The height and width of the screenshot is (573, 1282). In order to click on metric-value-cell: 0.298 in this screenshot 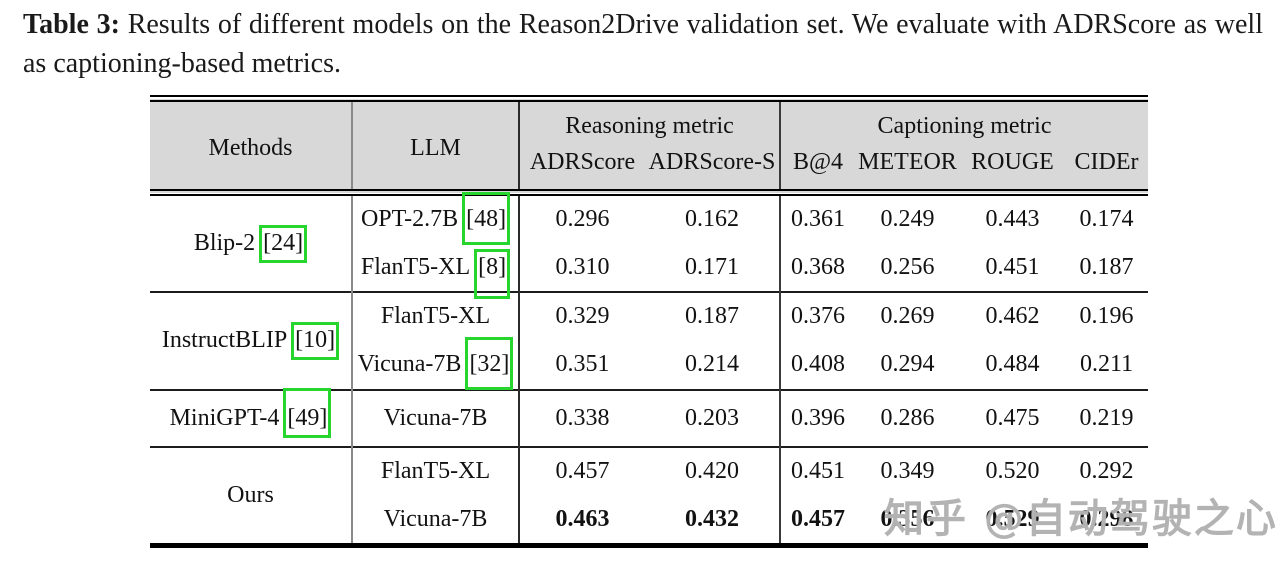, I will do `click(1106, 518)`.